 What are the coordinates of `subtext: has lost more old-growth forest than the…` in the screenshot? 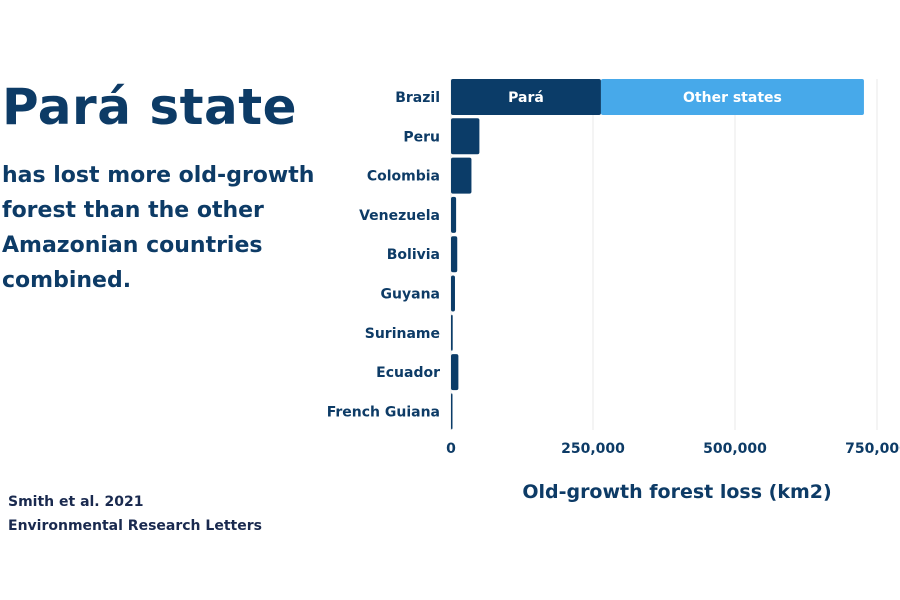 It's located at (158, 228).